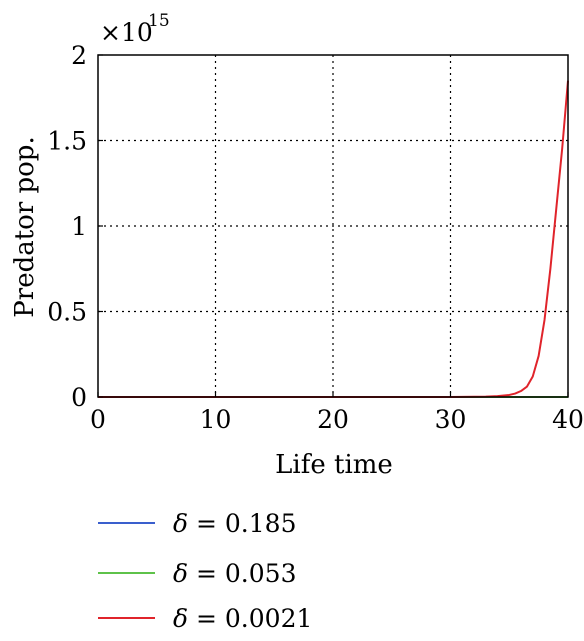  Describe the element at coordinates (67, 141) in the screenshot. I see `y-tick-label: 1.5` at that location.